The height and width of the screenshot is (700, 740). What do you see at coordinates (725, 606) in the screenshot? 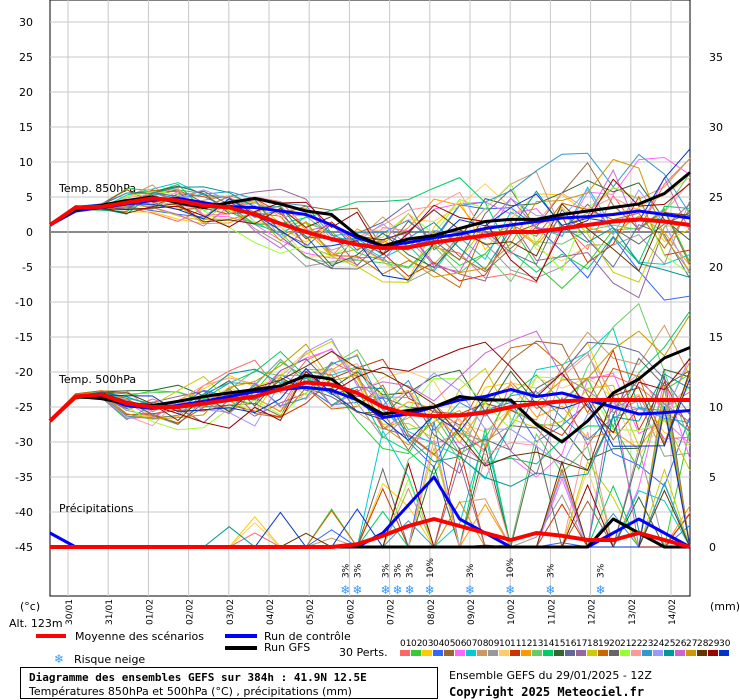
I see `right-unit-label: (mm)` at bounding box center [725, 606].